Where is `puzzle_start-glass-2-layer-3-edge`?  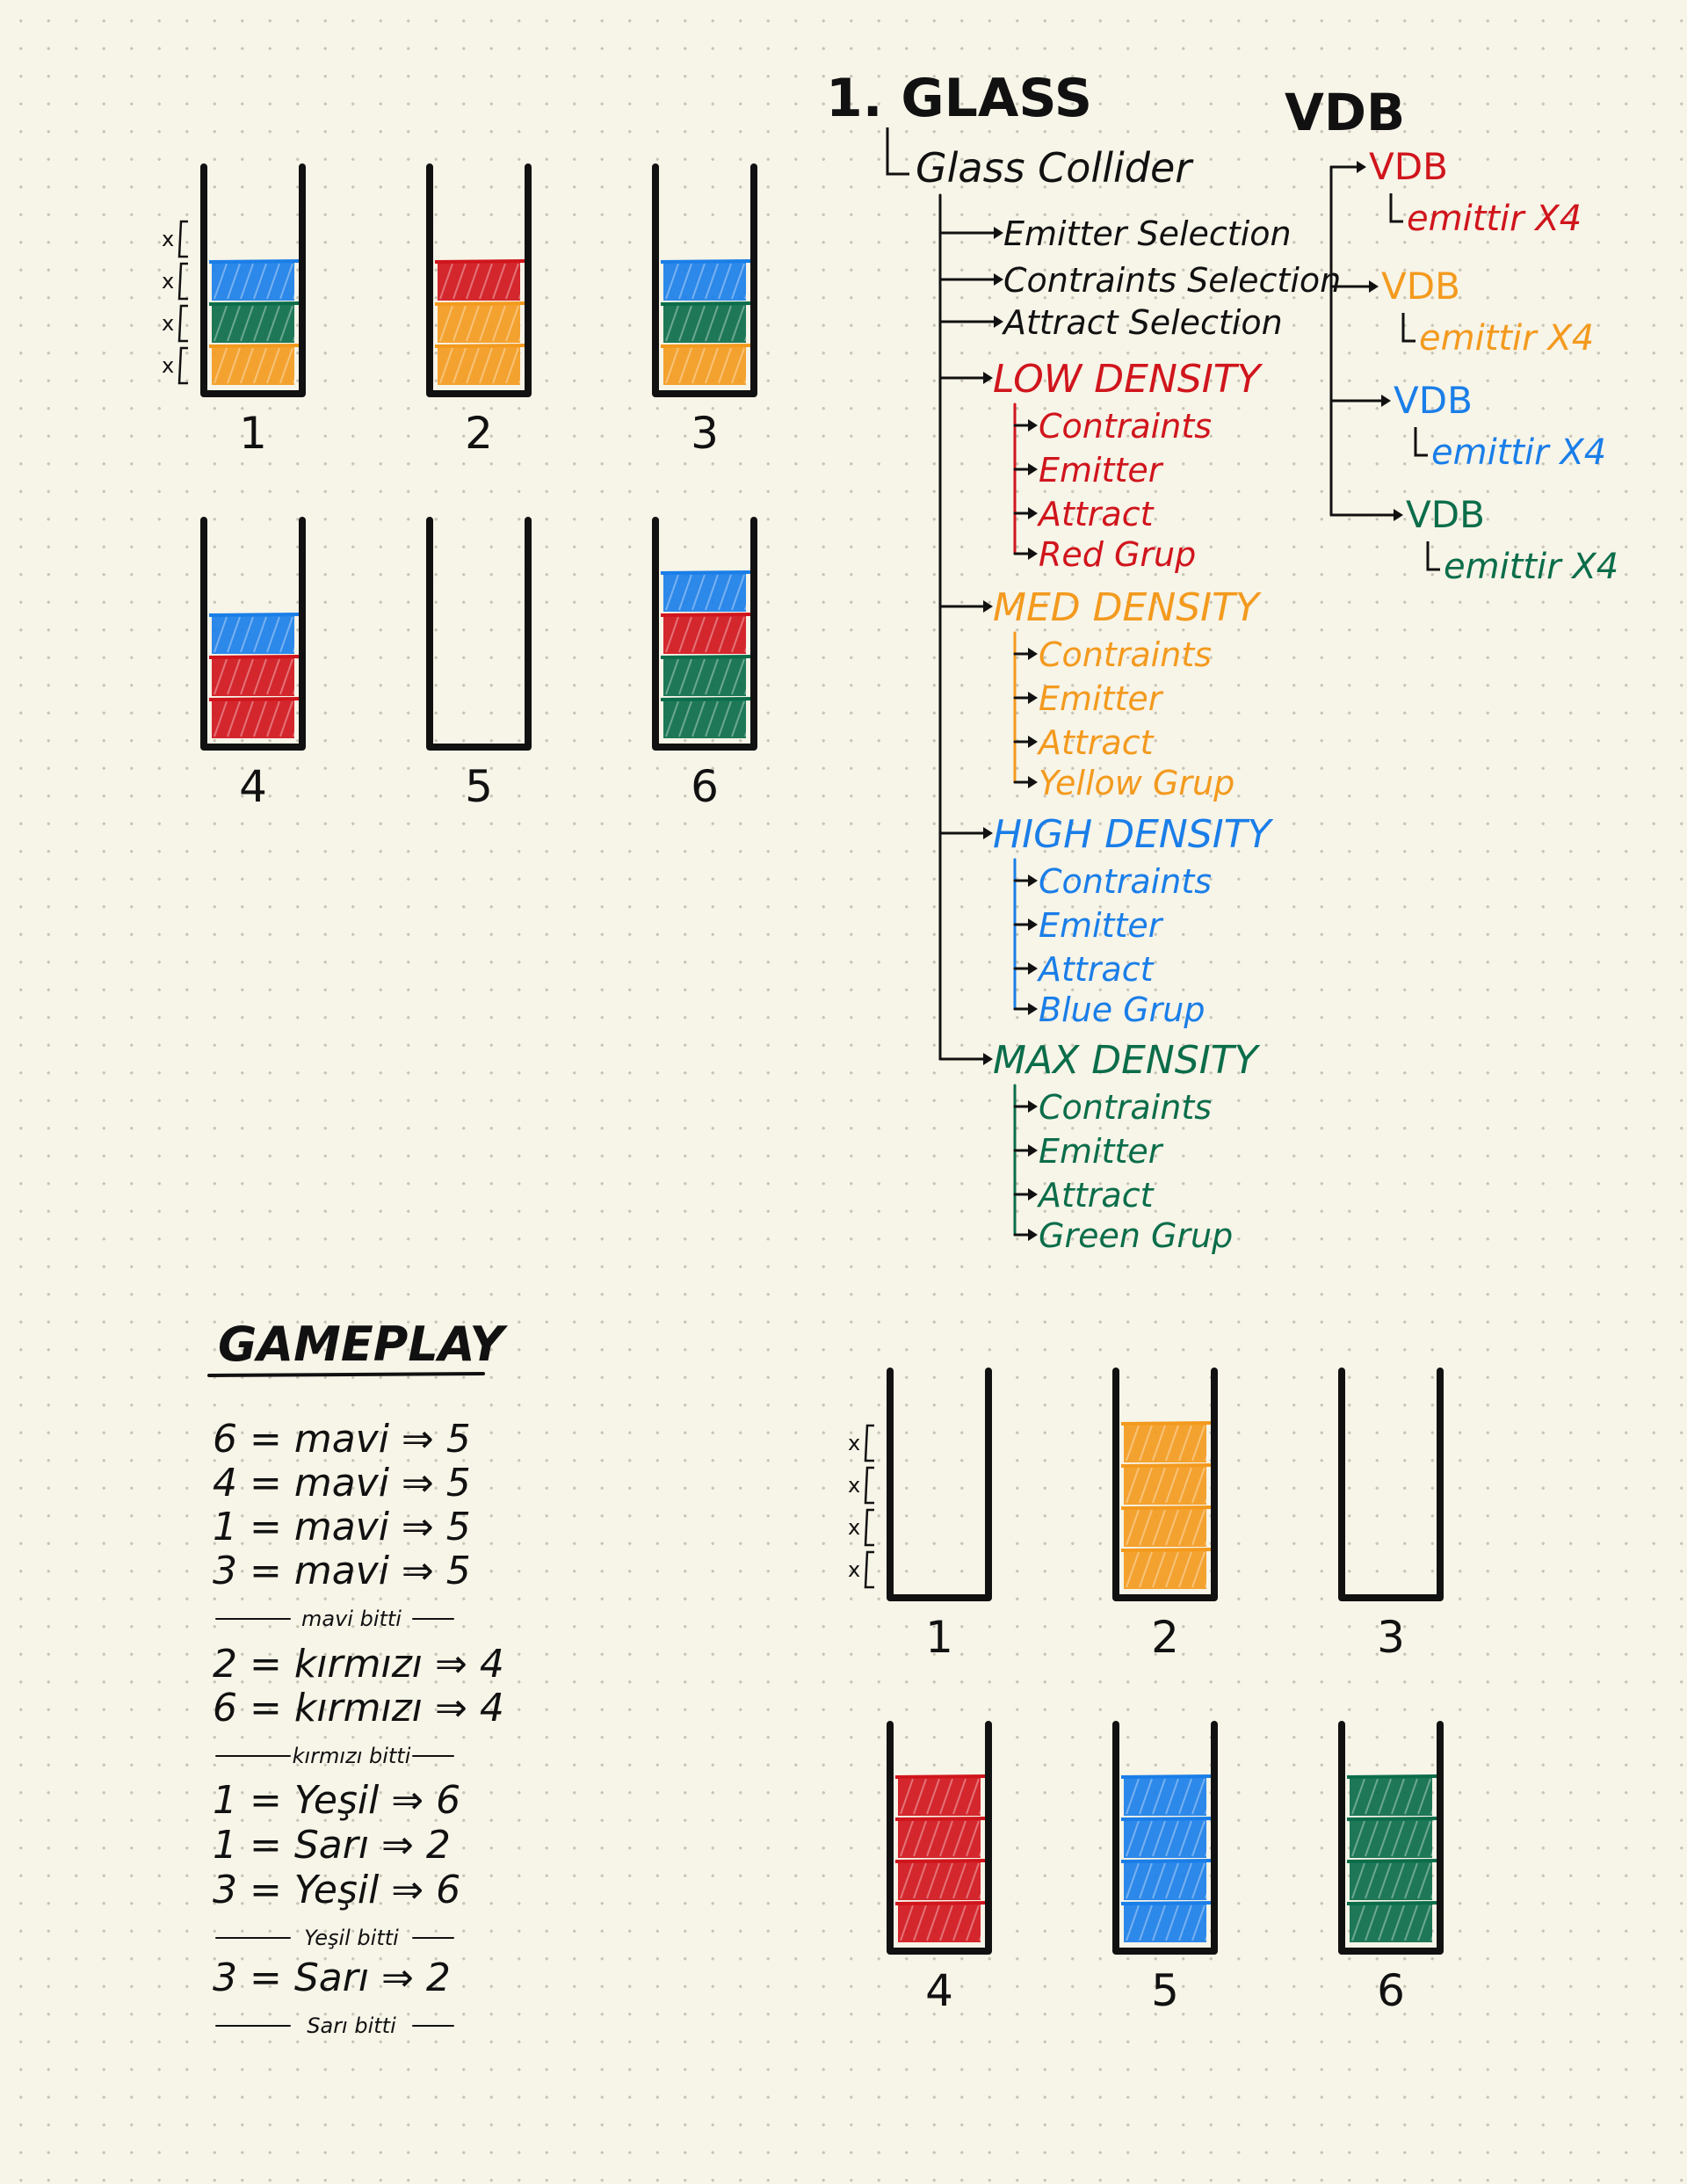 puzzle_start-glass-2-layer-3-edge is located at coordinates (479, 261).